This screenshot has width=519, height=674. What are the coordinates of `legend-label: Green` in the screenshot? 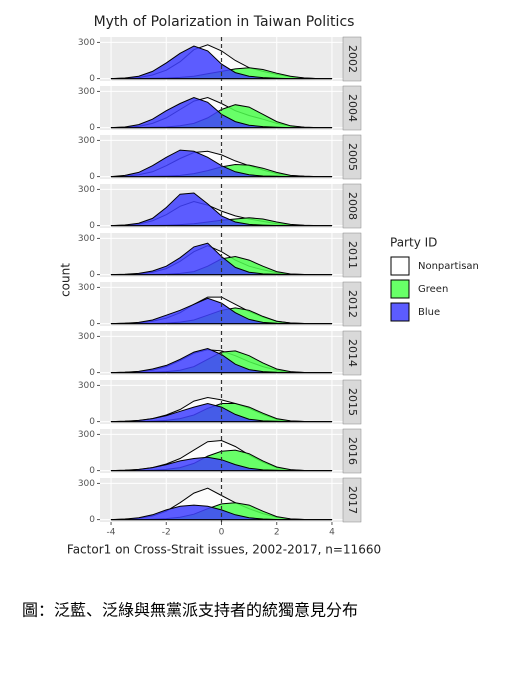 It's located at (433, 289).